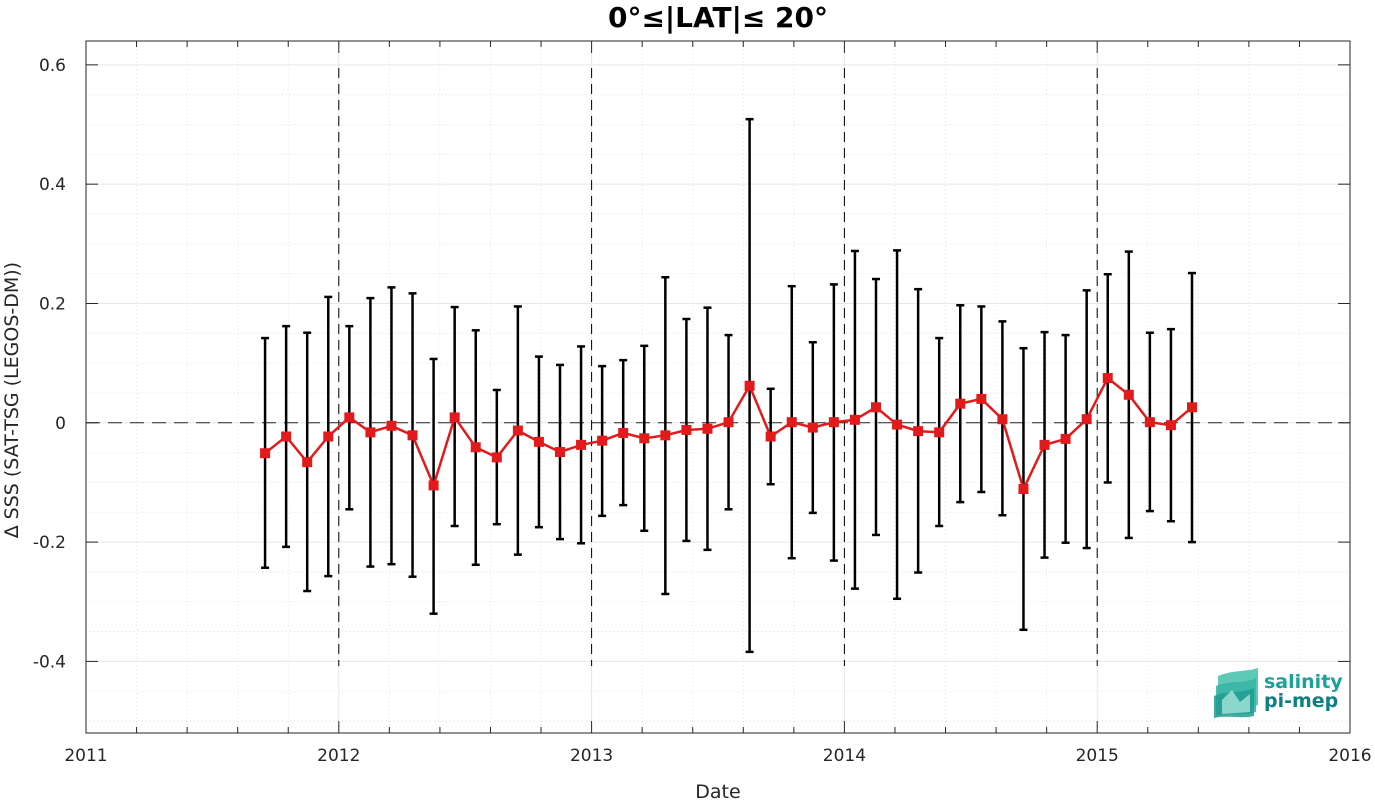 The image size is (1375, 801). What do you see at coordinates (49, 543) in the screenshot?
I see `y-tick-label: -0.2` at bounding box center [49, 543].